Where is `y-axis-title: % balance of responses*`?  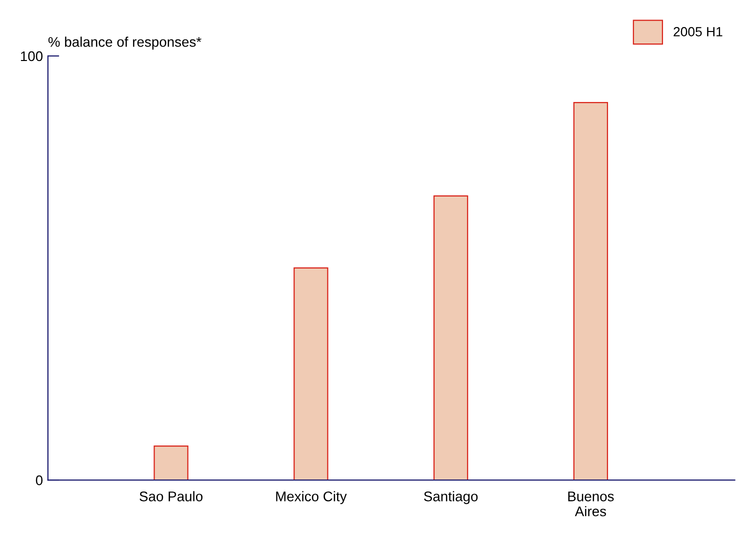 y-axis-title: % balance of responses* is located at coordinates (125, 43).